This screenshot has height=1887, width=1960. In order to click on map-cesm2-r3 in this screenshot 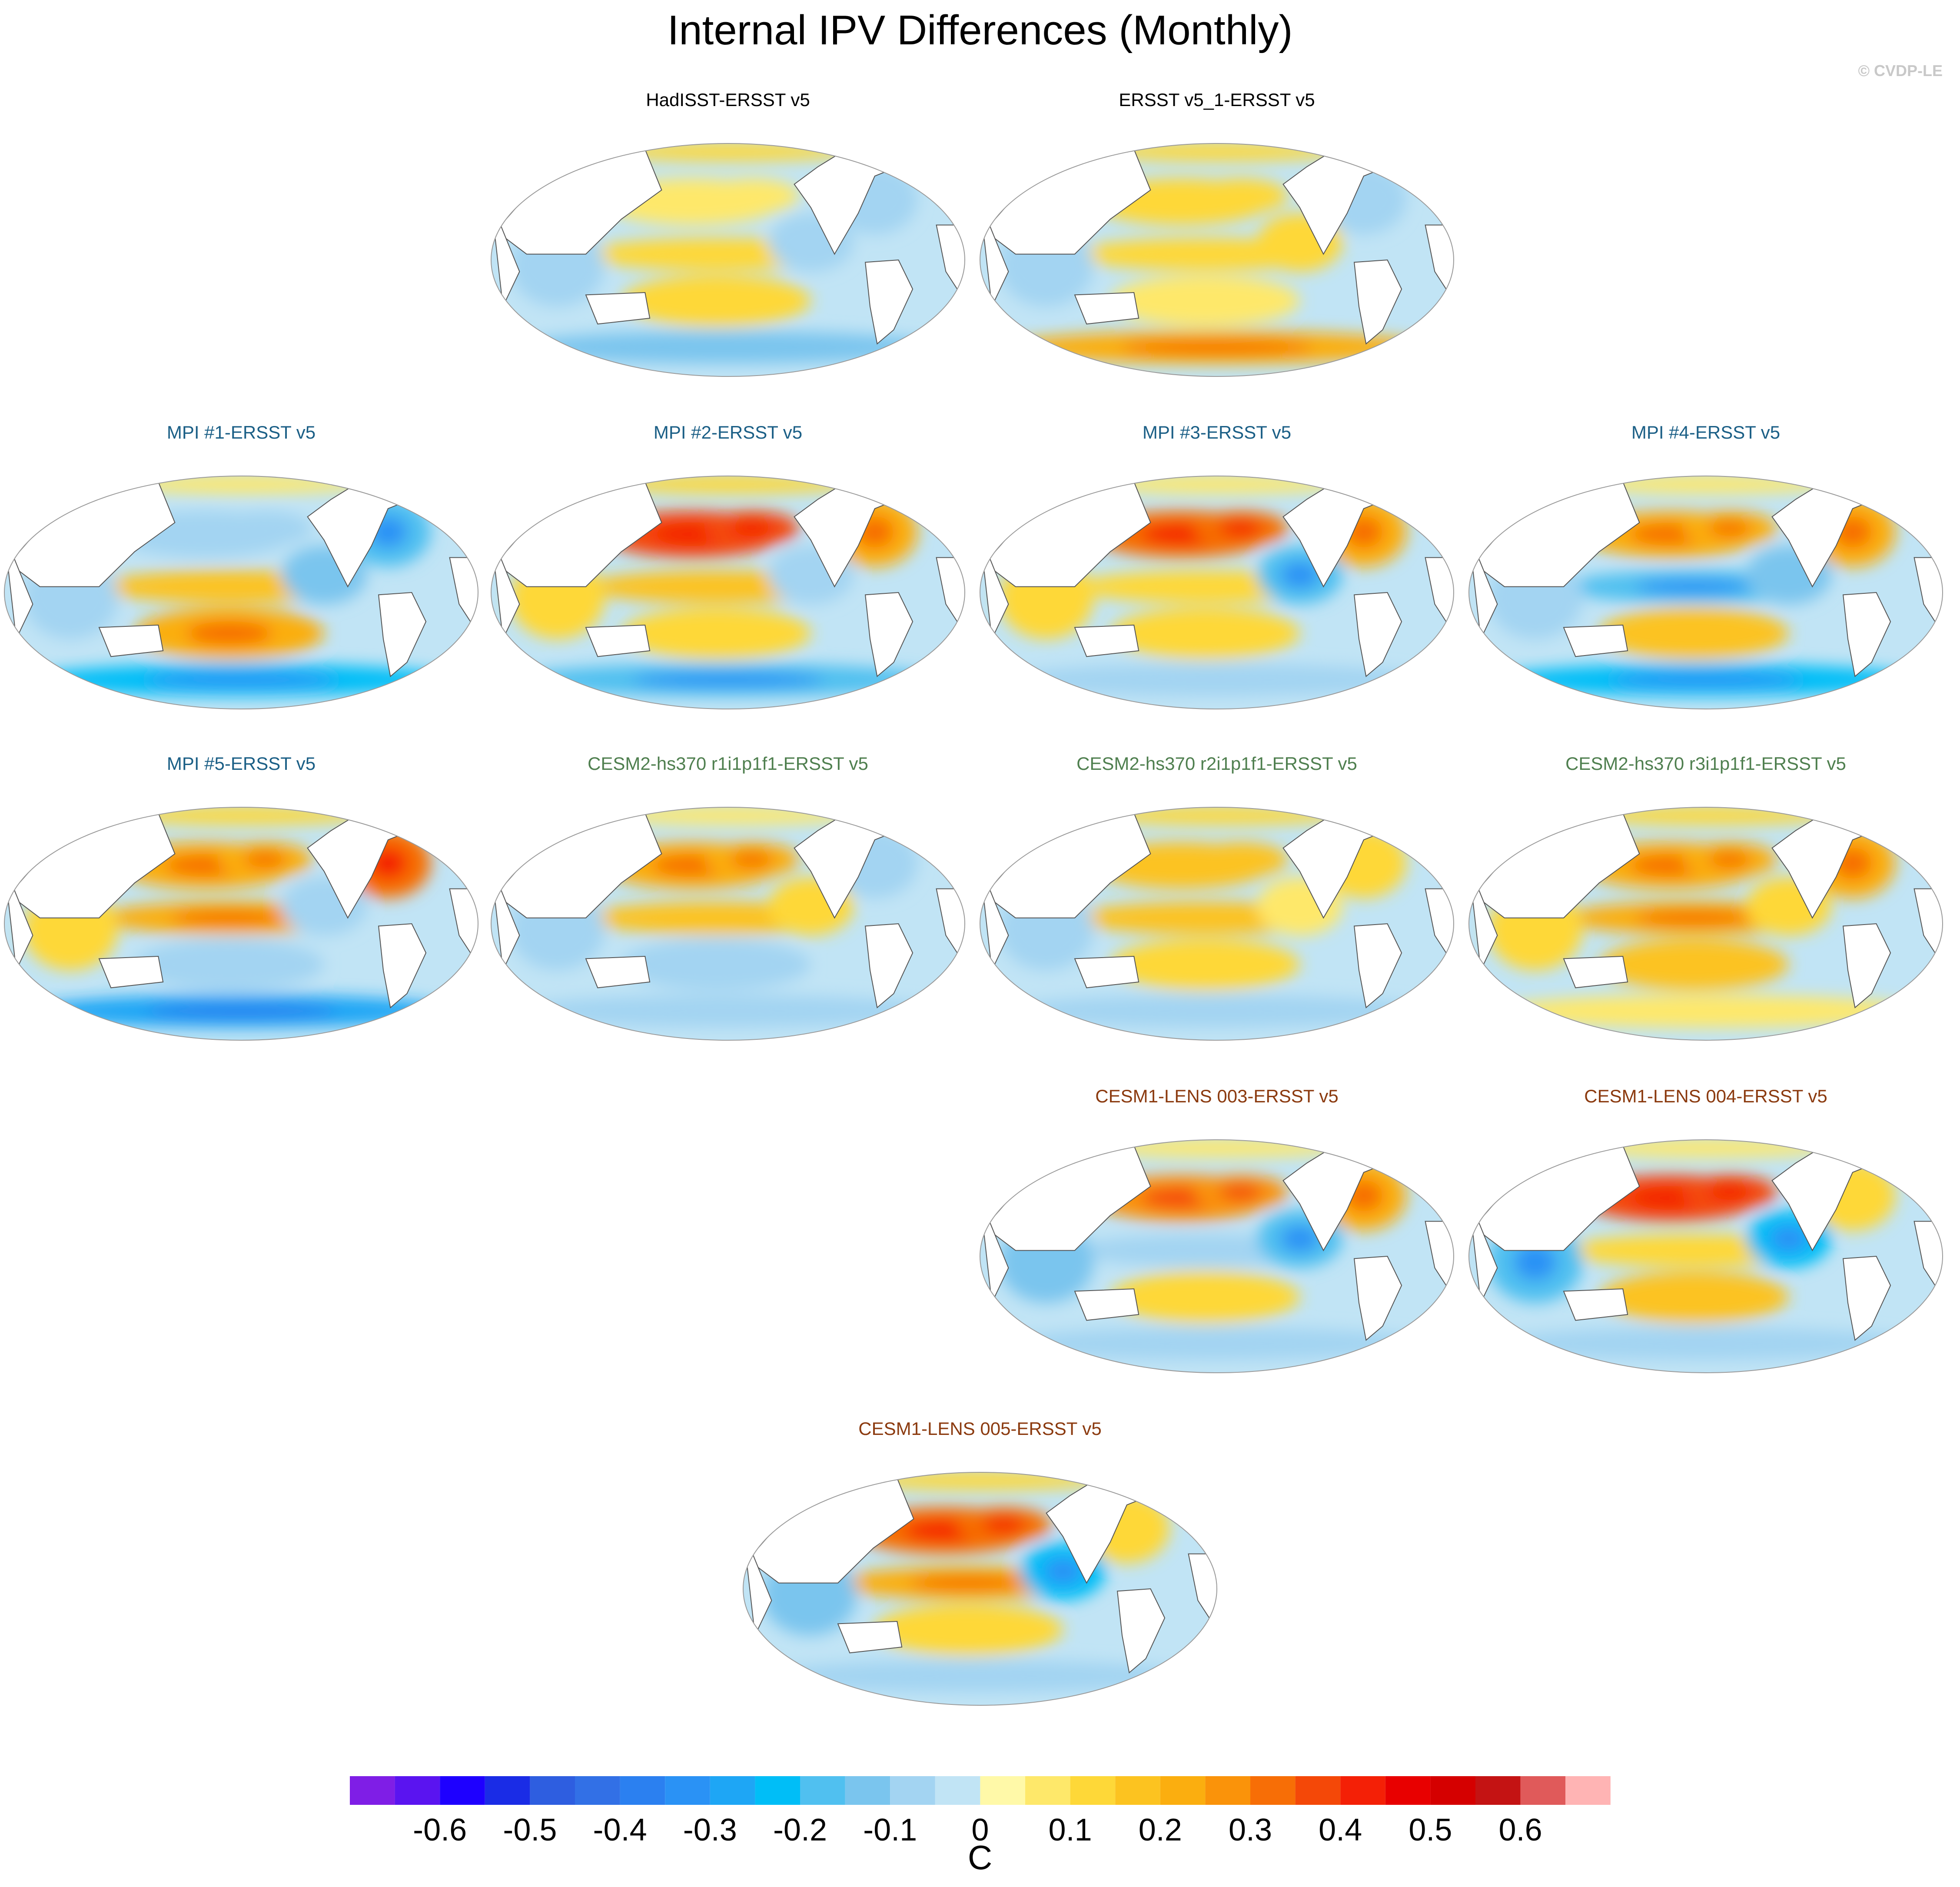, I will do `click(1705, 924)`.